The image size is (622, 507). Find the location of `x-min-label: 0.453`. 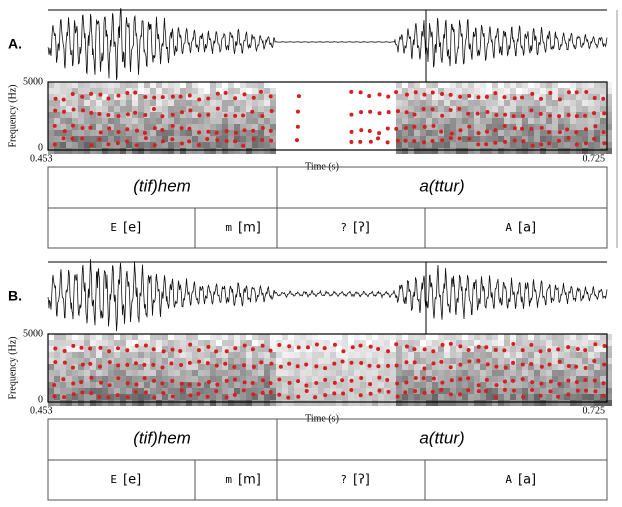

x-min-label: 0.453 is located at coordinates (41, 158).